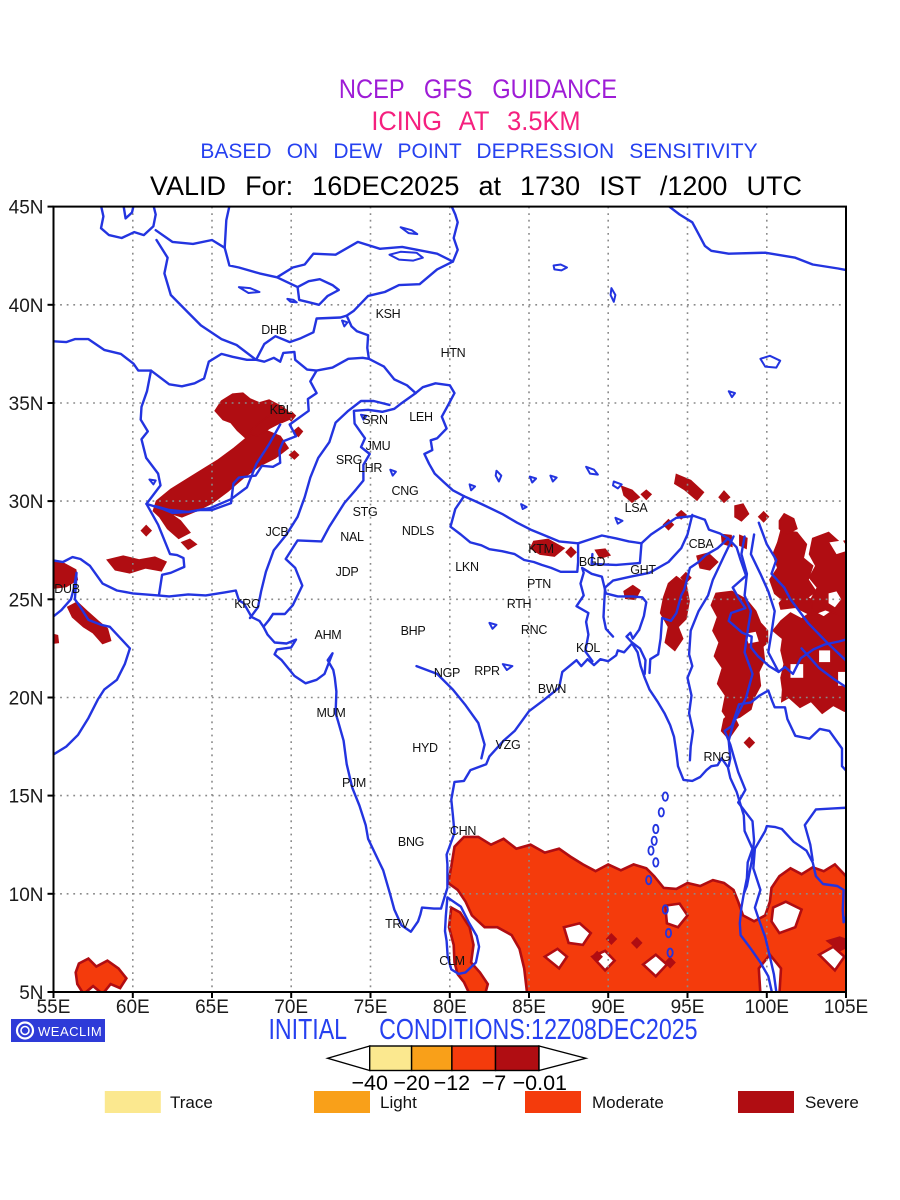  Describe the element at coordinates (354, 783) in the screenshot. I see `svg-text: PJM` at that location.